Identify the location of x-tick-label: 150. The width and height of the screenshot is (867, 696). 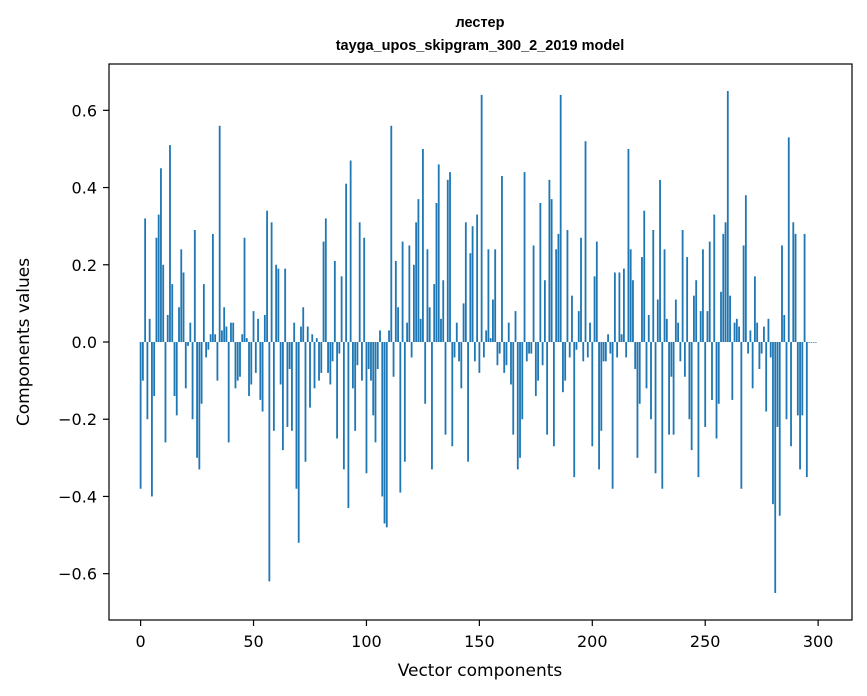
(479, 641).